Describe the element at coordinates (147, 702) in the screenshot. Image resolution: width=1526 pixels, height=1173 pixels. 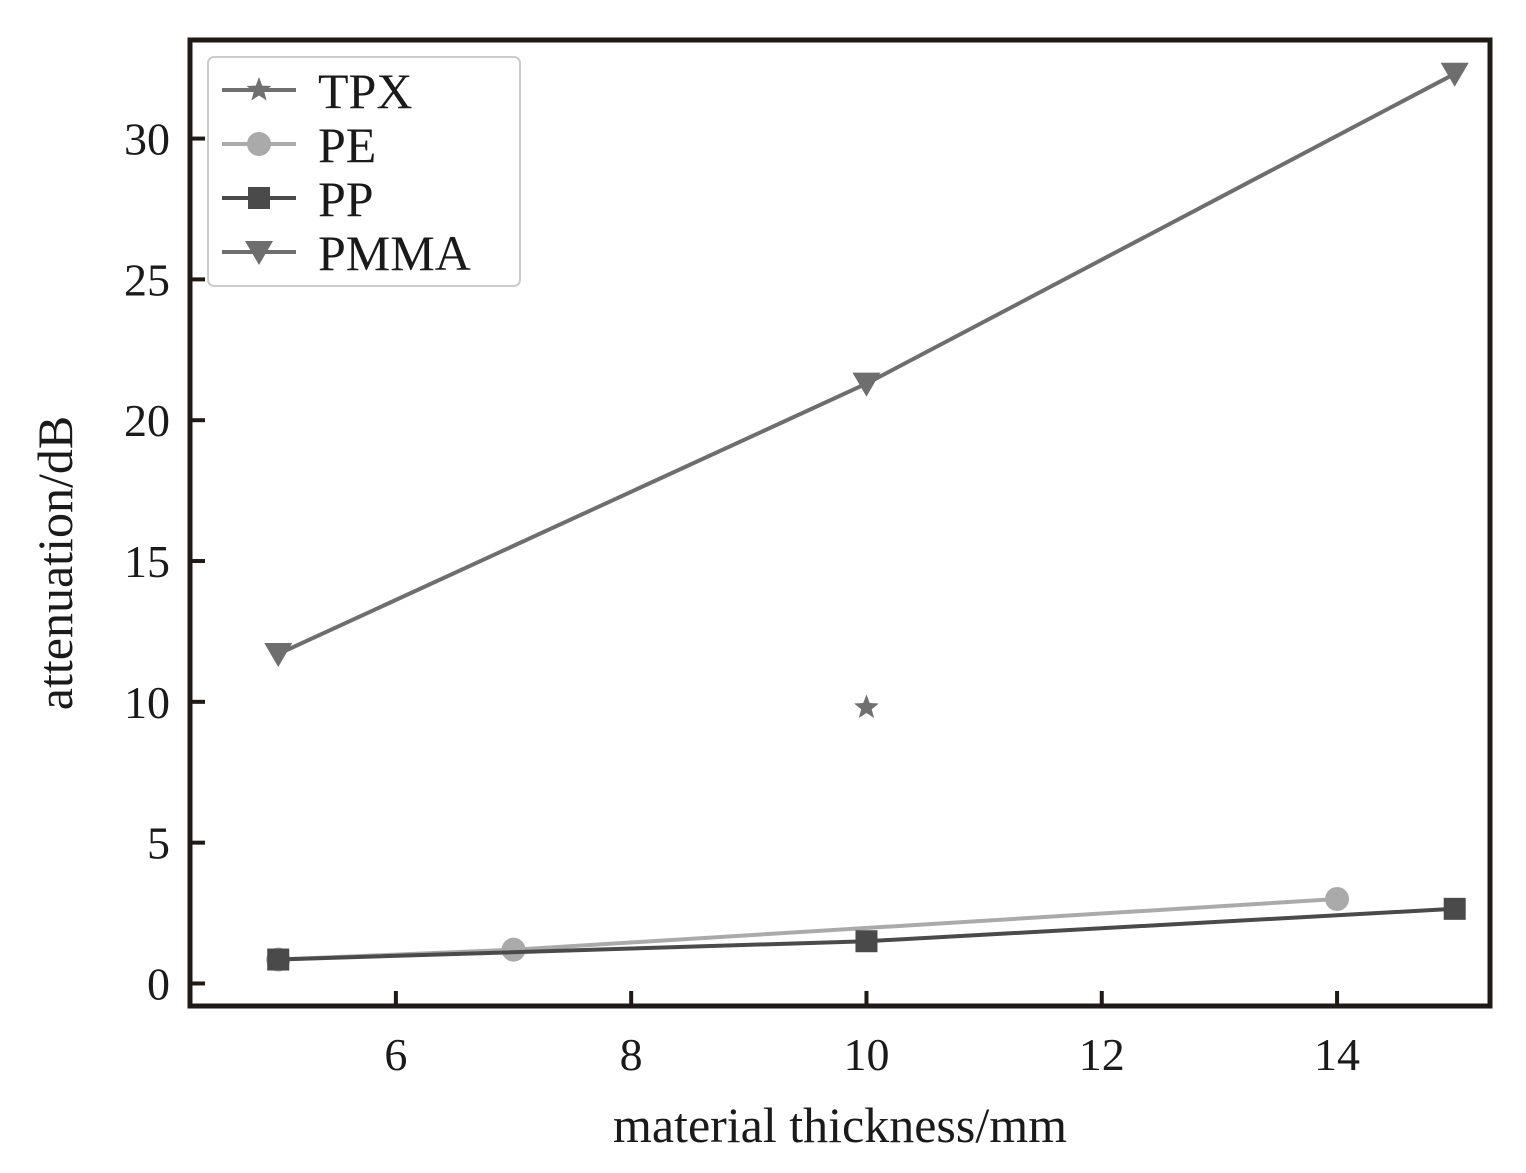
I see `y-tick-label: 10` at that location.